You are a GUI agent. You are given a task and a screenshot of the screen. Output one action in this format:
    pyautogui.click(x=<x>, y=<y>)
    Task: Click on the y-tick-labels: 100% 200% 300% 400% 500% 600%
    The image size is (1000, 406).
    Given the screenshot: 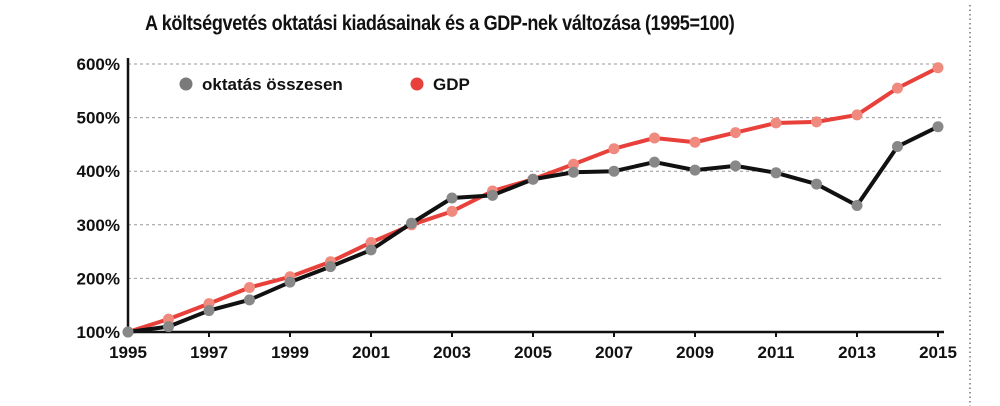 What is the action you would take?
    pyautogui.click(x=98, y=198)
    